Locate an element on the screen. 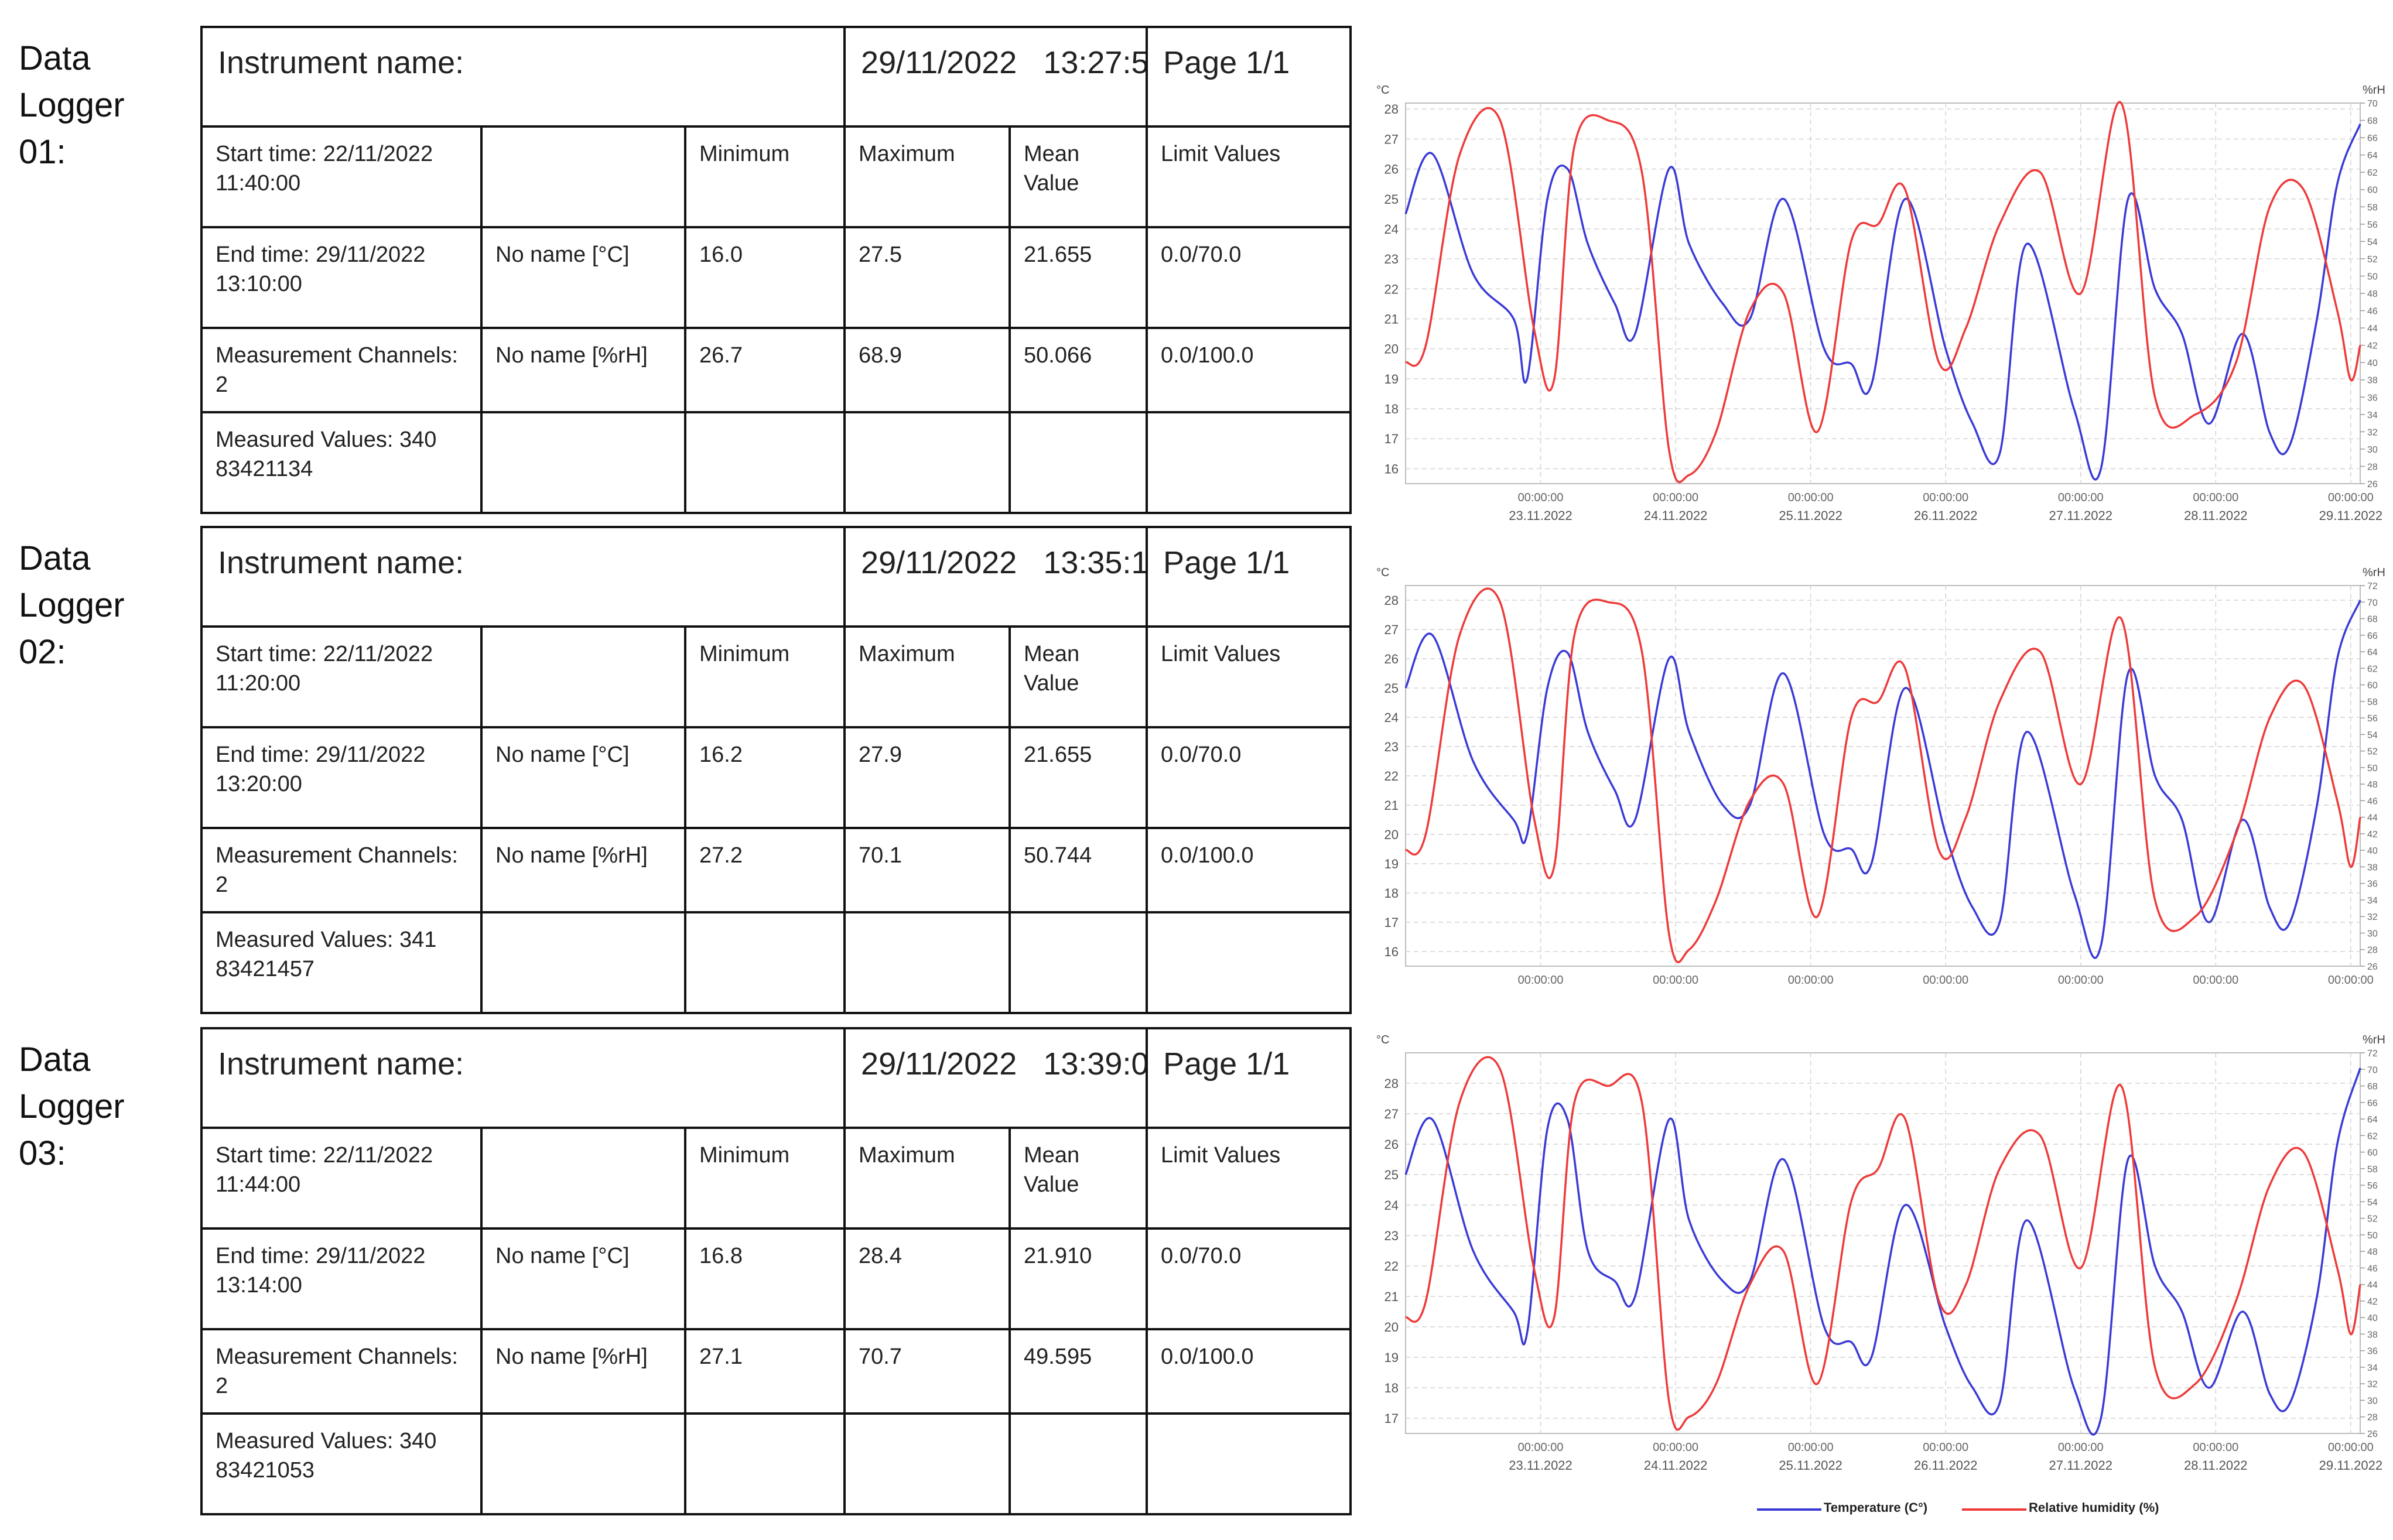 The image size is (2393, 1540). channel-1-max: 27.9 is located at coordinates (927, 778).